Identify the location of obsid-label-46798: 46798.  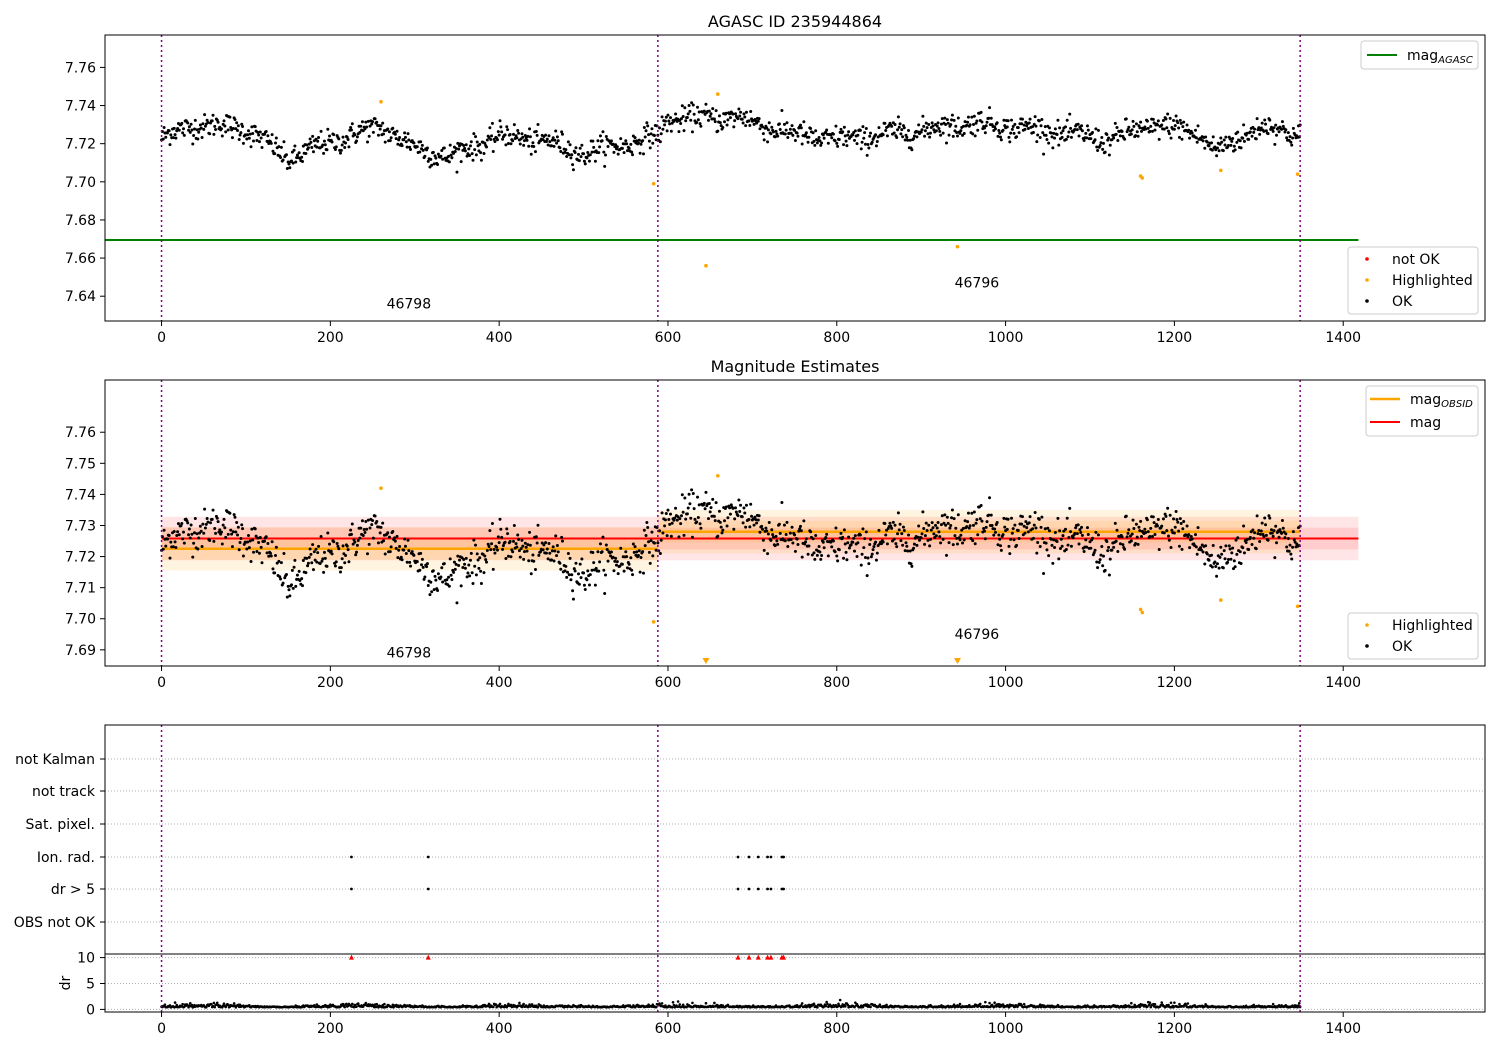
(409, 305).